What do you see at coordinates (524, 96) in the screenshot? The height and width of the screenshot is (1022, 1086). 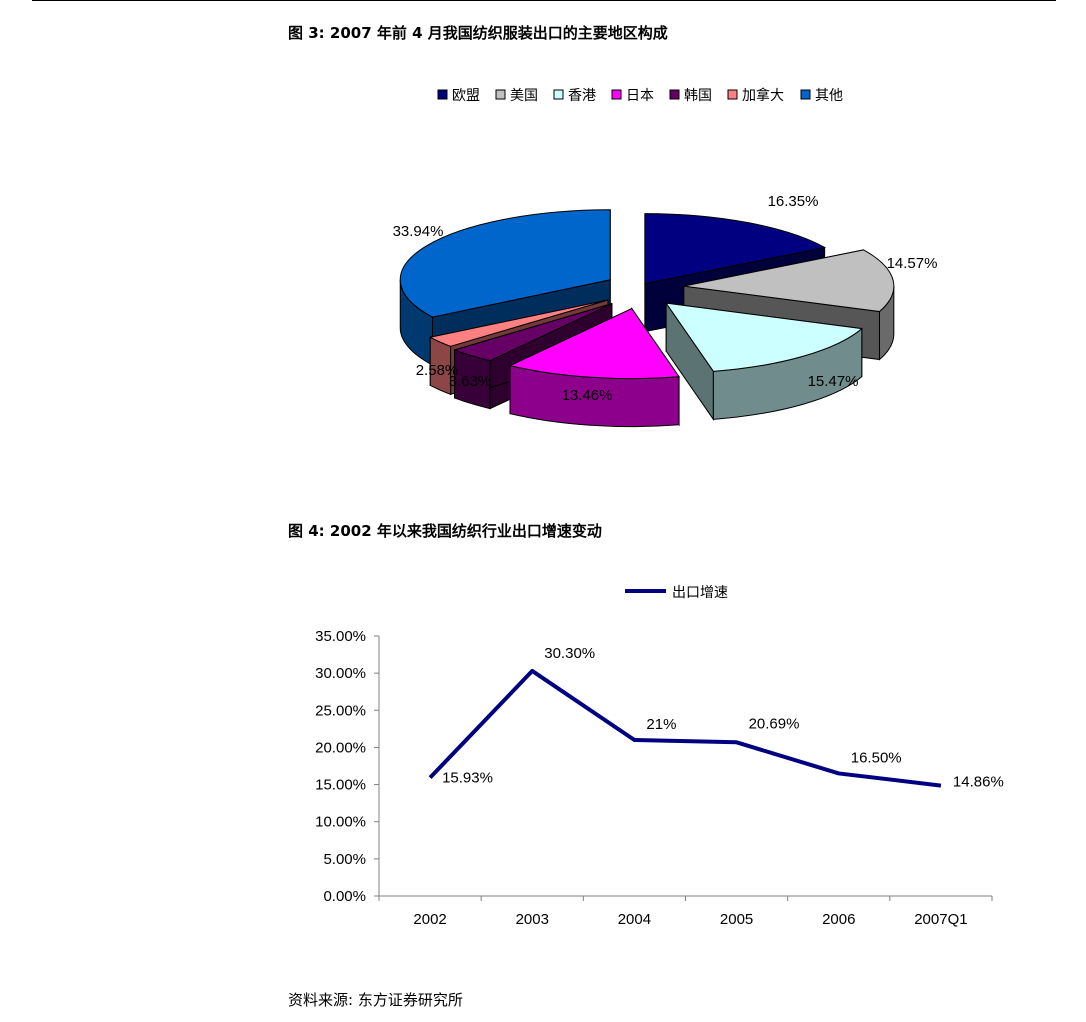 I see `legend-label-1: 美国` at bounding box center [524, 96].